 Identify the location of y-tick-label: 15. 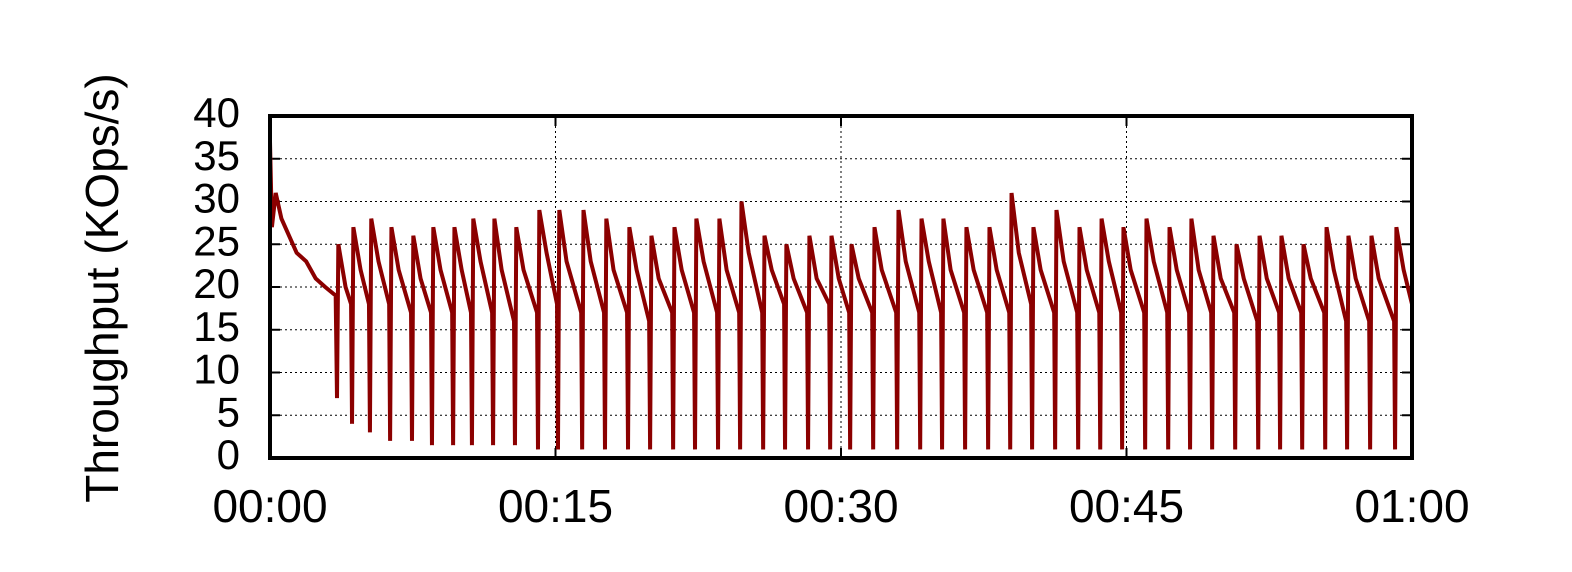
(216, 326).